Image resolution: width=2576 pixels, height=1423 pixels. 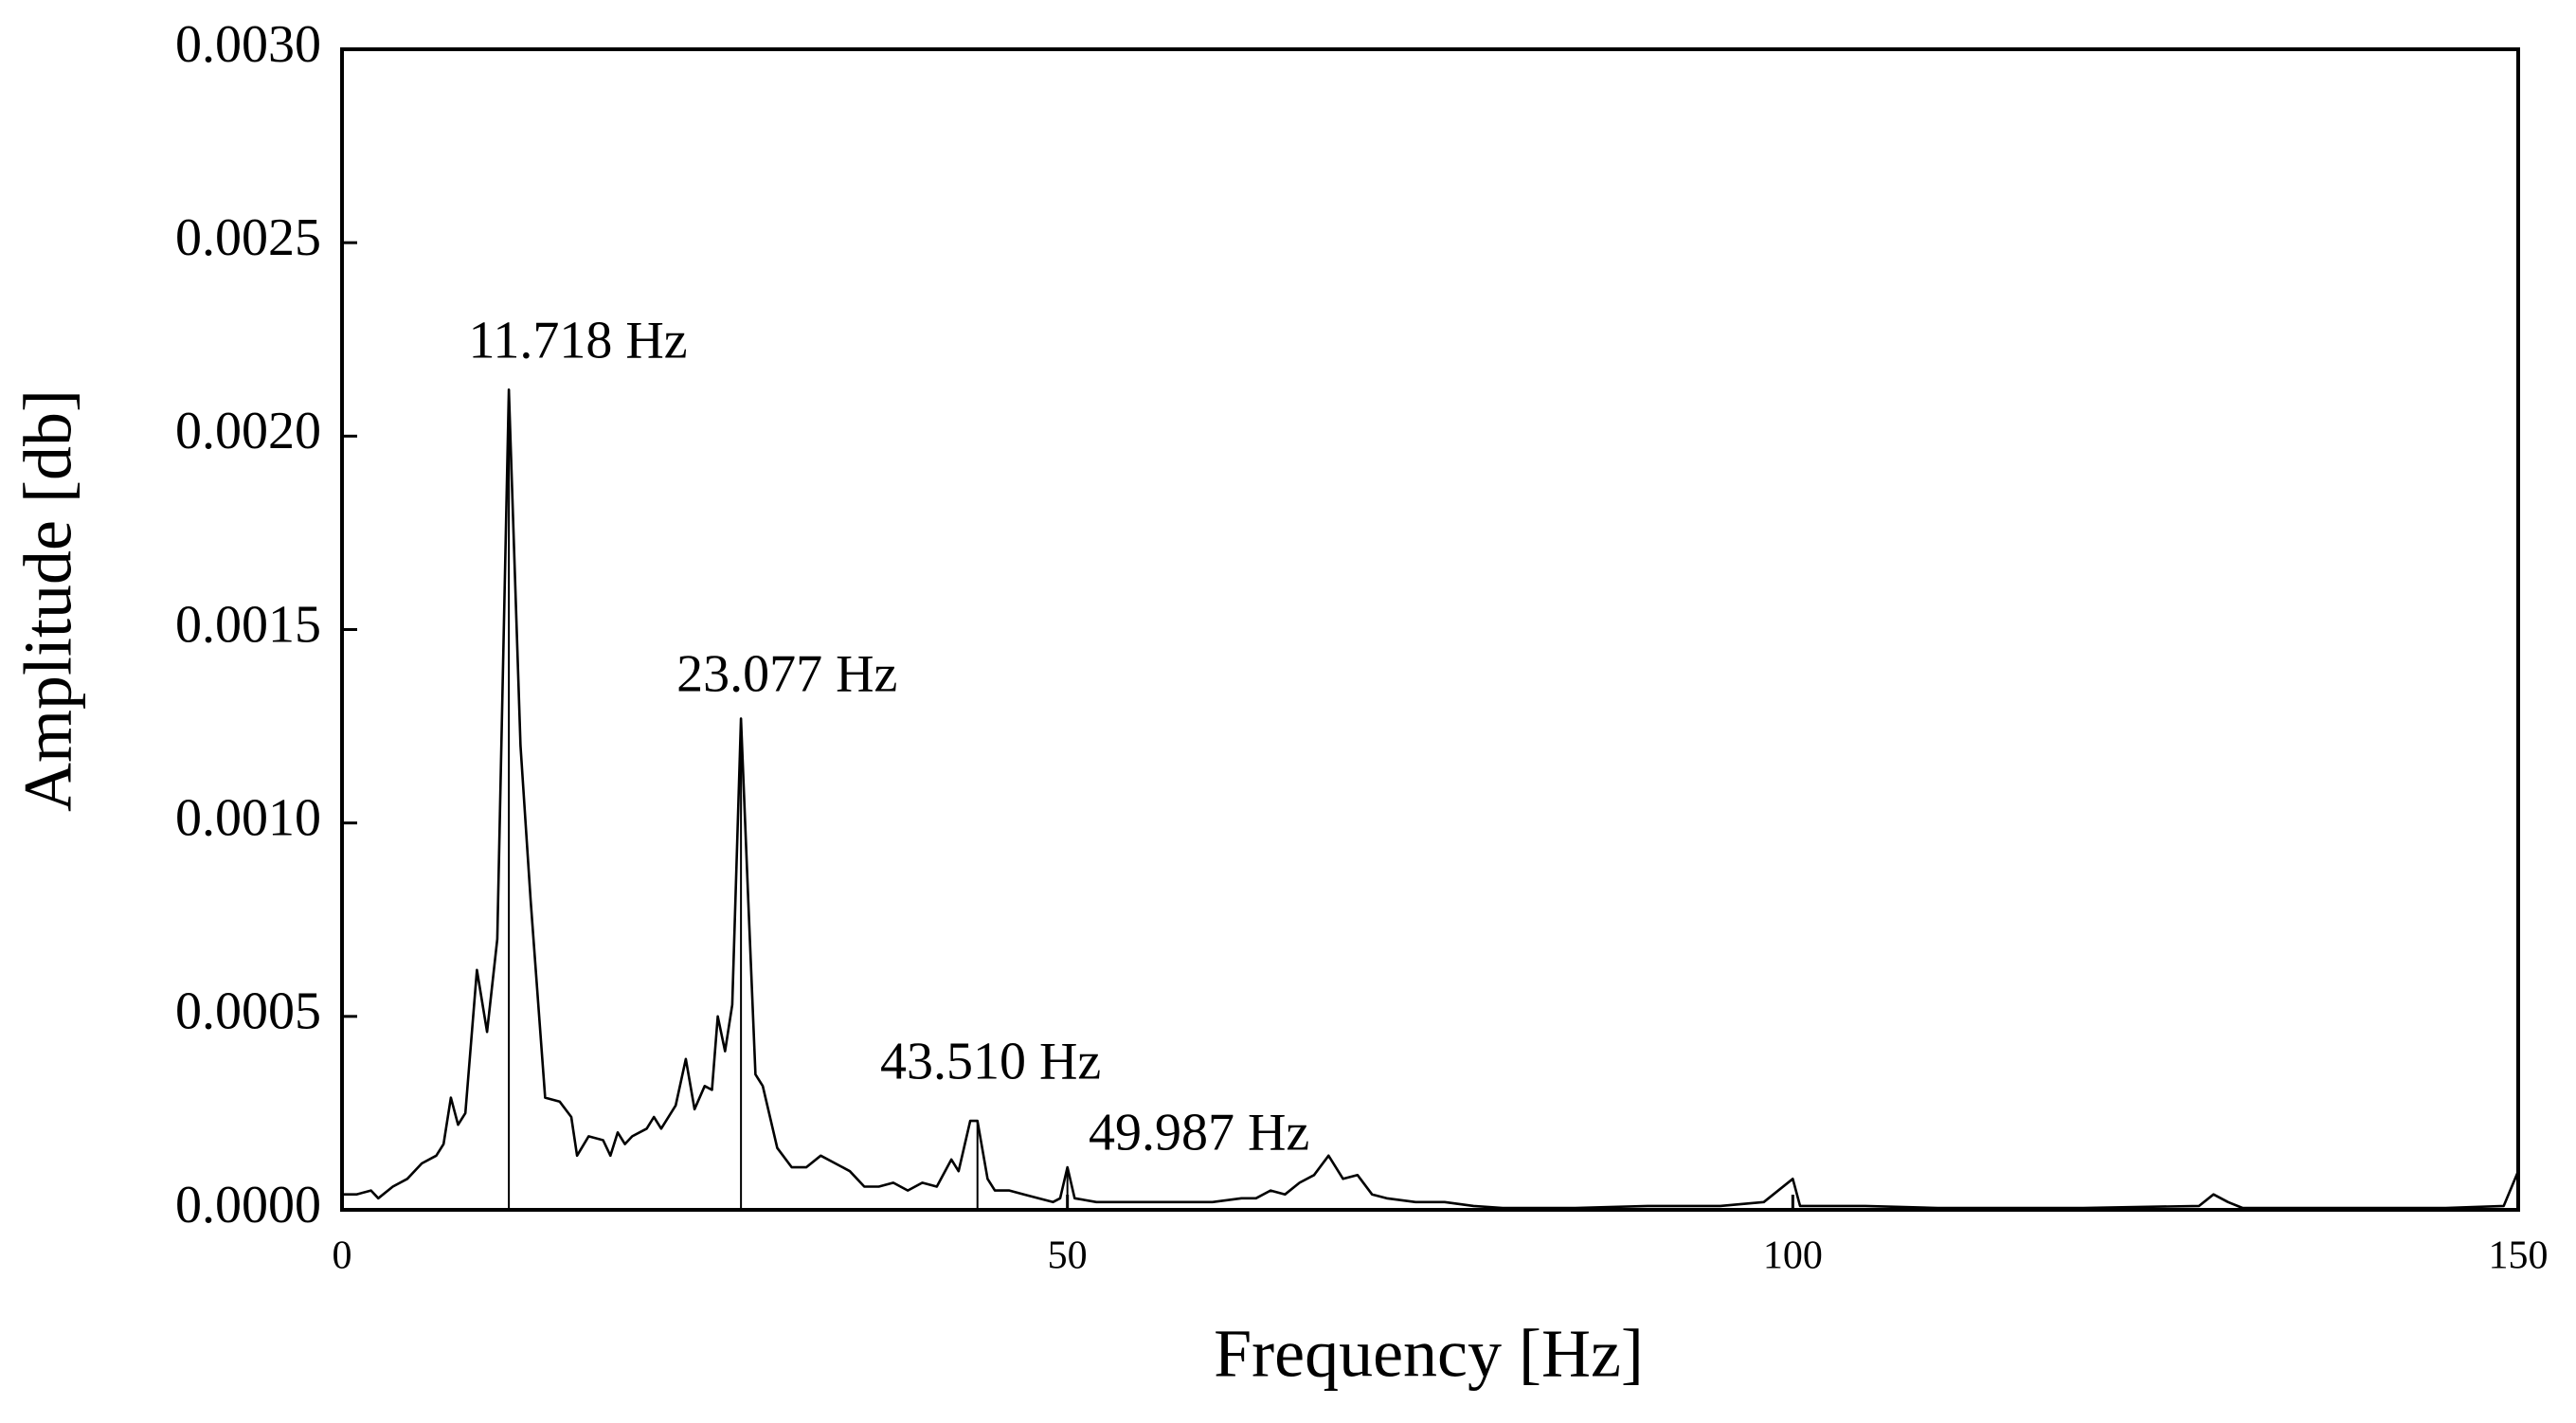 What do you see at coordinates (248, 625) in the screenshot?
I see `y-tick-label: 0.0015` at bounding box center [248, 625].